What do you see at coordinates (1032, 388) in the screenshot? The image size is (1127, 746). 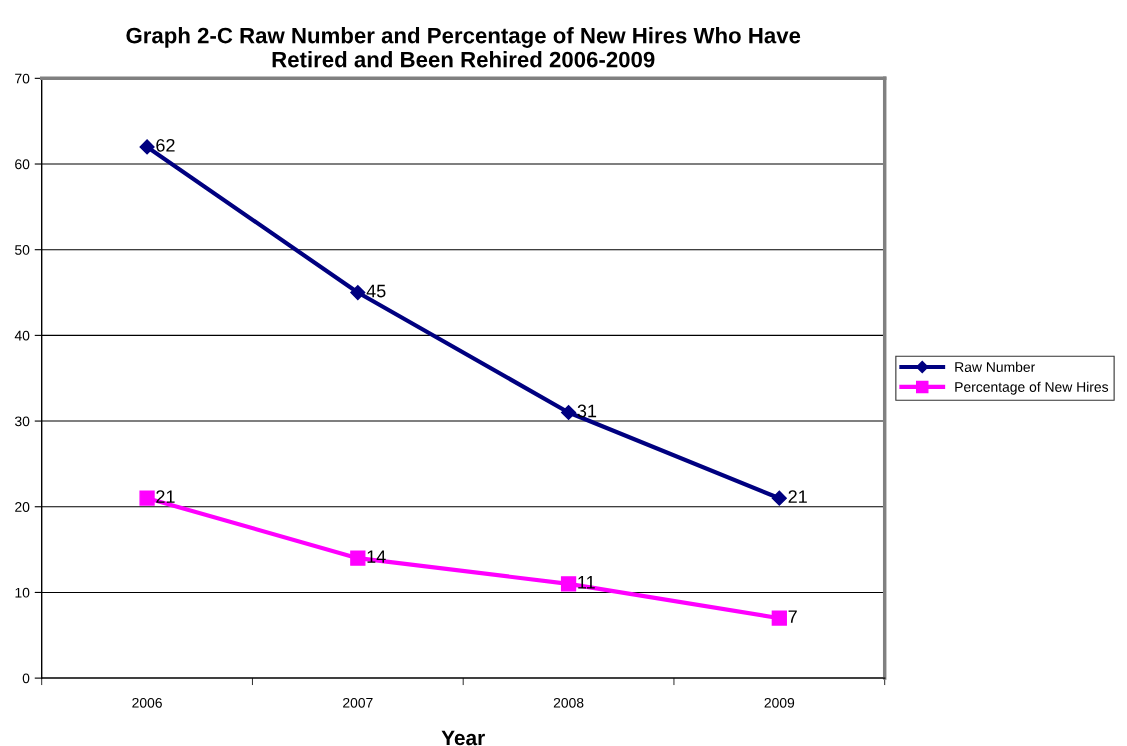 I see `legend-label: Percentage of New Hires` at bounding box center [1032, 388].